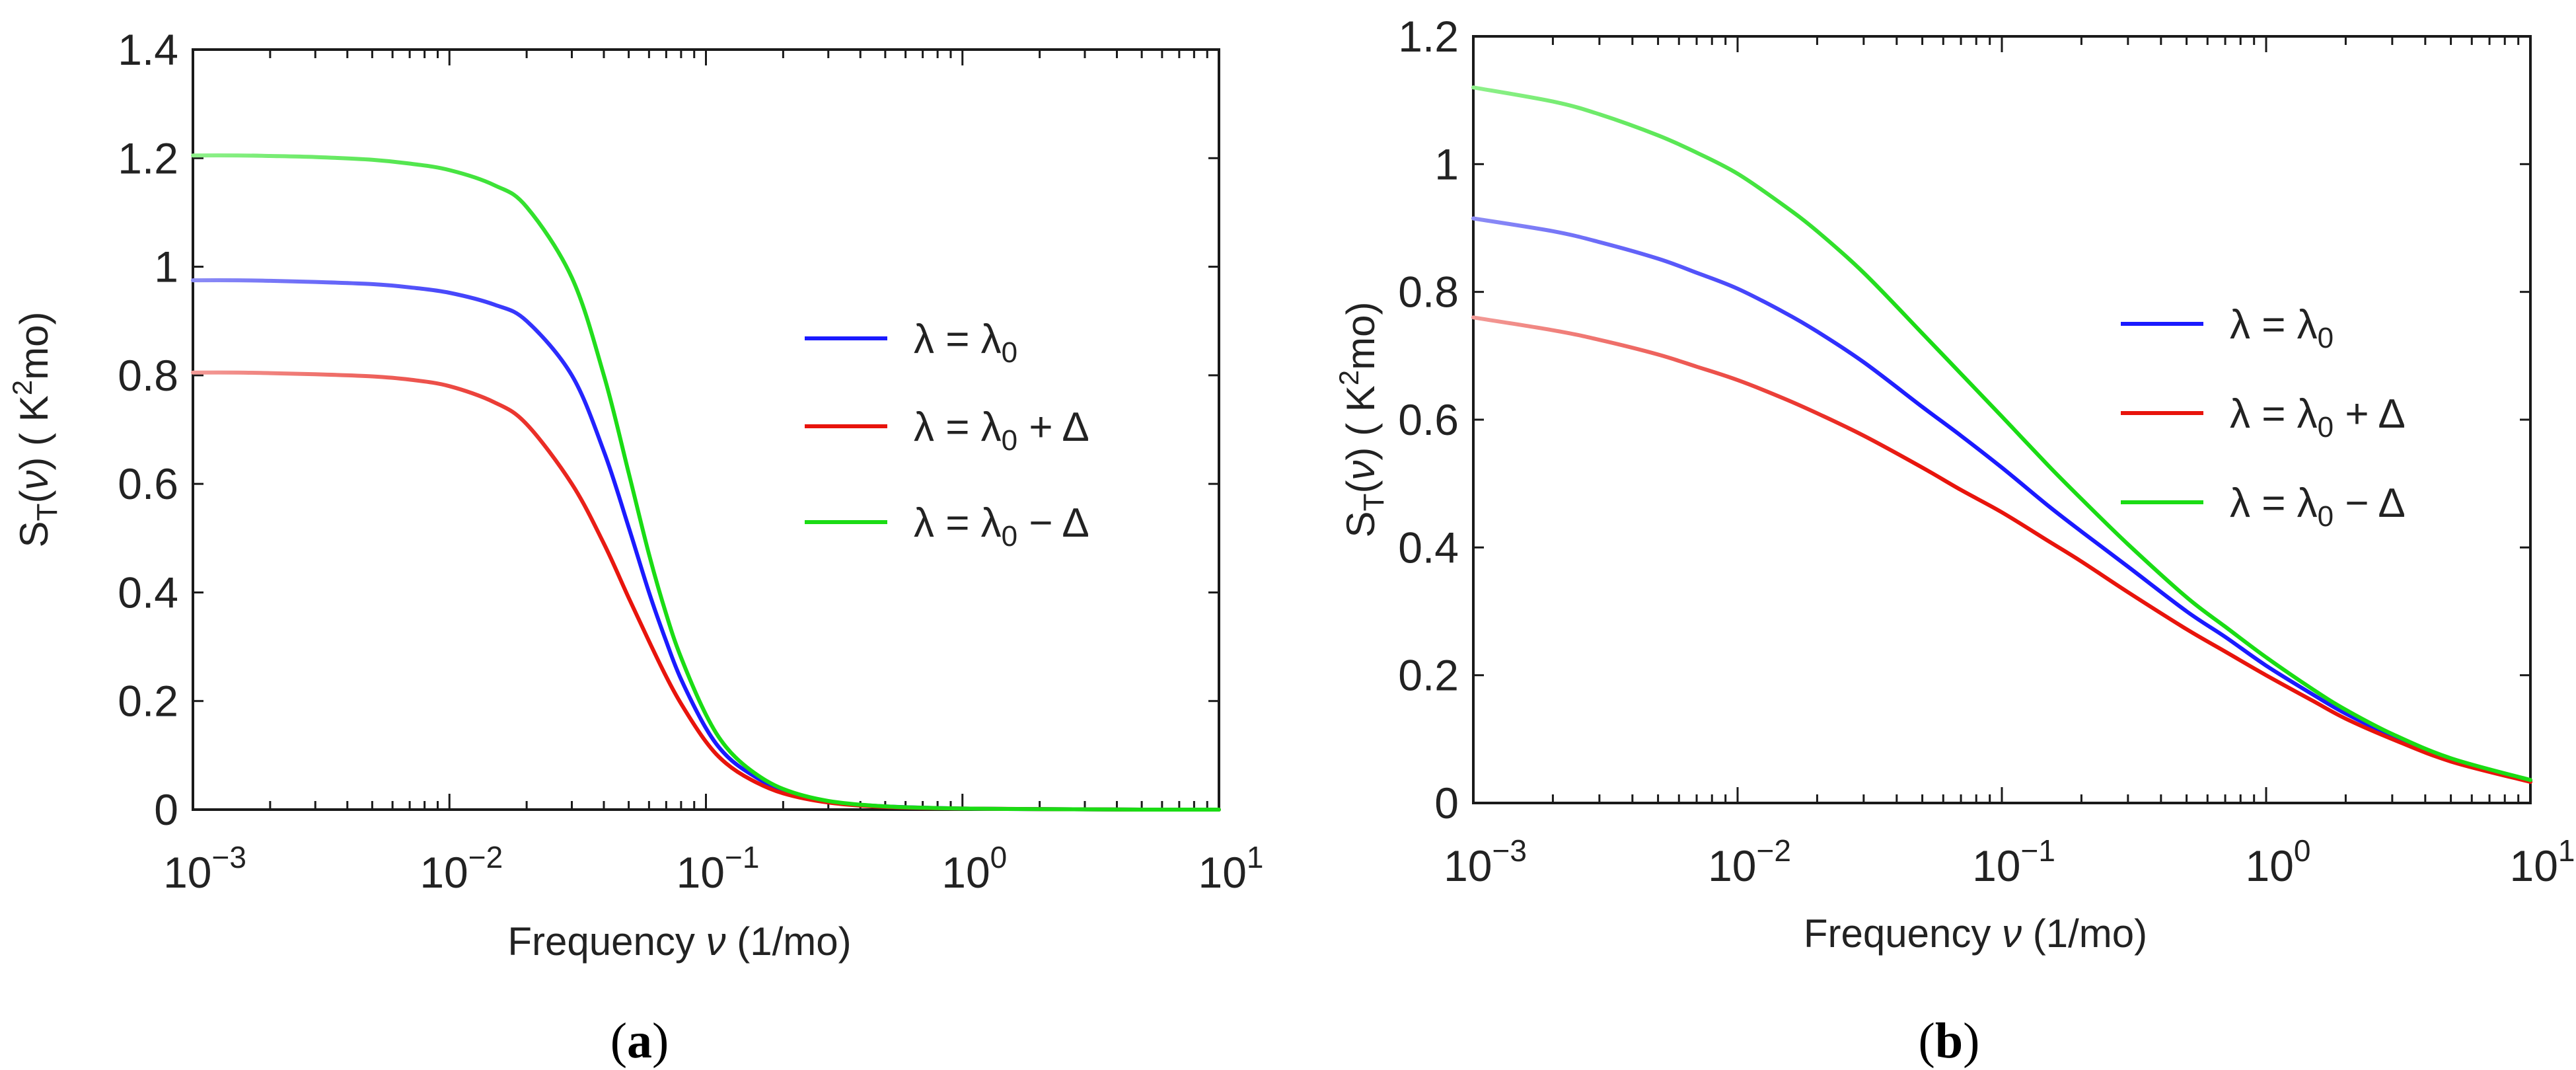 The height and width of the screenshot is (1070, 2576). Describe the element at coordinates (148, 158) in the screenshot. I see `y-tick-label: 1.2` at that location.